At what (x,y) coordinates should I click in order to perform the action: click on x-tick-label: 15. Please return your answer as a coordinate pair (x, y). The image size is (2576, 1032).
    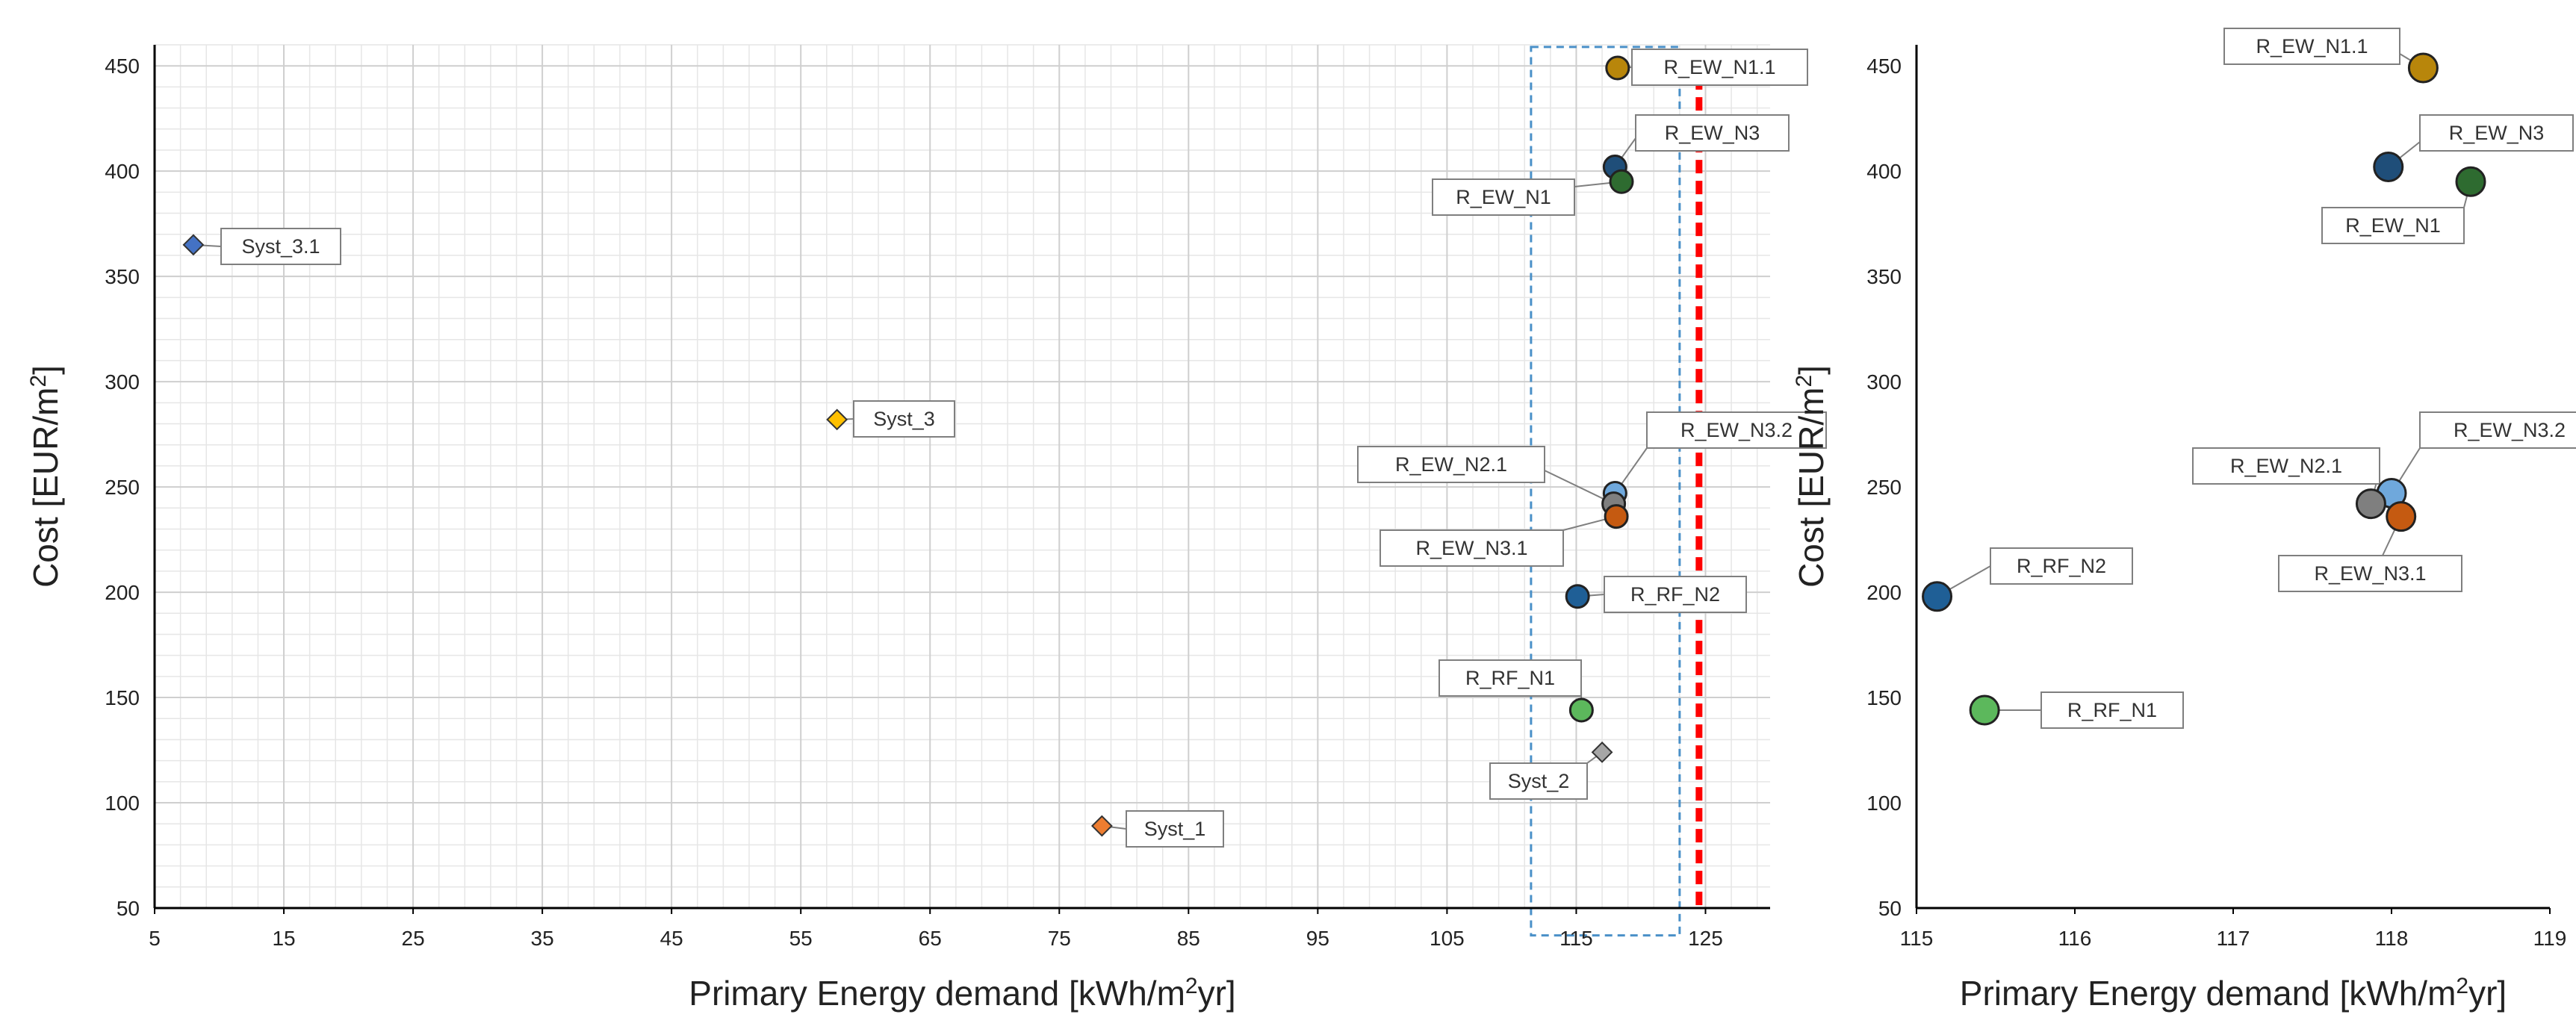
    Looking at the image, I should click on (284, 938).